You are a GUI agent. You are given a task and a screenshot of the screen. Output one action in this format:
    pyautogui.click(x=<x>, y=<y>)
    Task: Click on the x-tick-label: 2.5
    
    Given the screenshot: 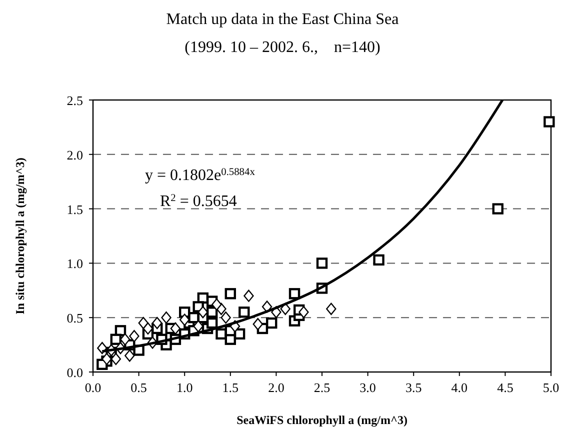 What is the action you would take?
    pyautogui.click(x=322, y=387)
    